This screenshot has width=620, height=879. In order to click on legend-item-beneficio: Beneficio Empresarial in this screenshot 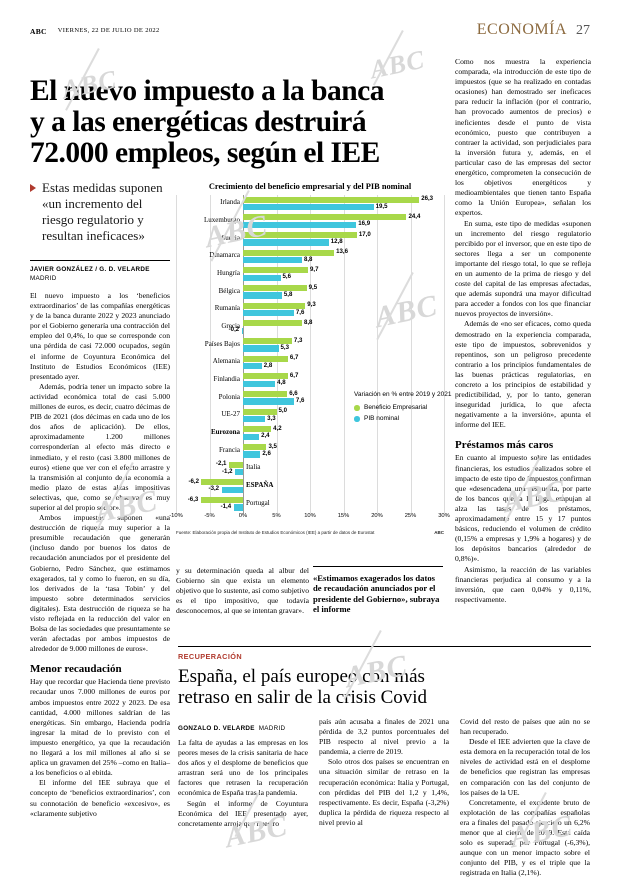, I will do `click(400, 407)`.